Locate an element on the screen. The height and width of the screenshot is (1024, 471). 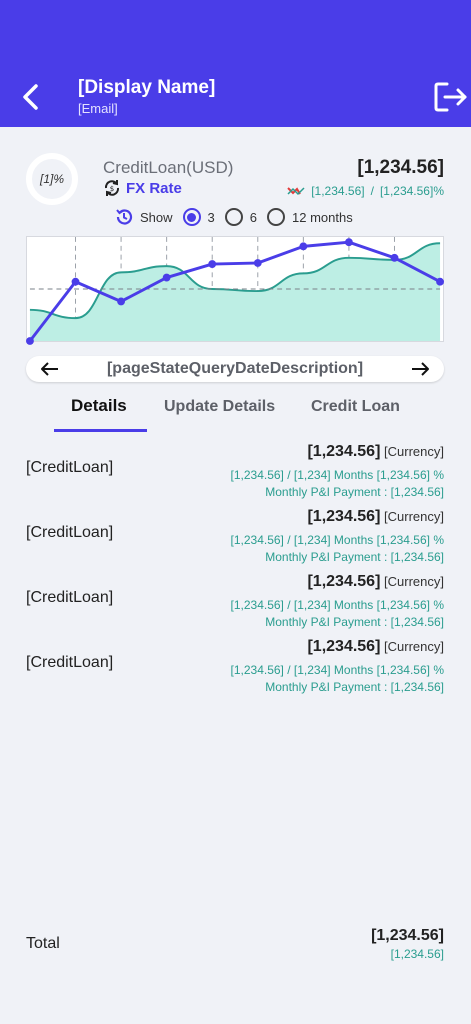
logout-icon is located at coordinates (450, 97).